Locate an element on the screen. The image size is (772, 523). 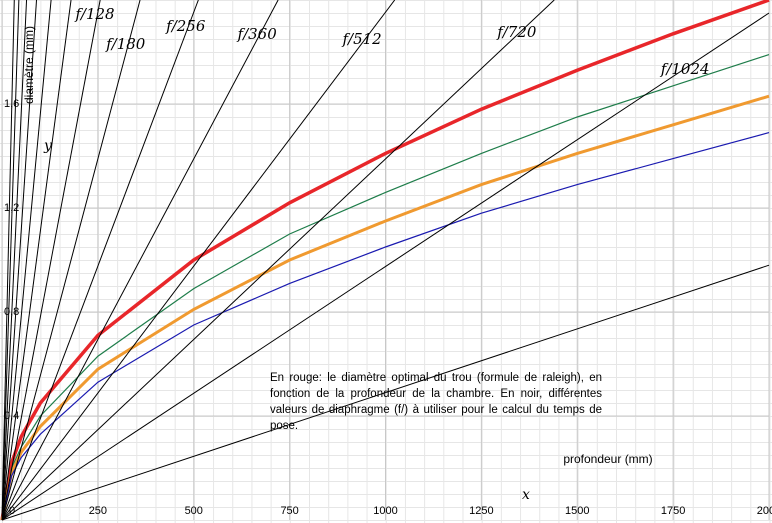
x-tick-label: 250 is located at coordinates (98, 511).